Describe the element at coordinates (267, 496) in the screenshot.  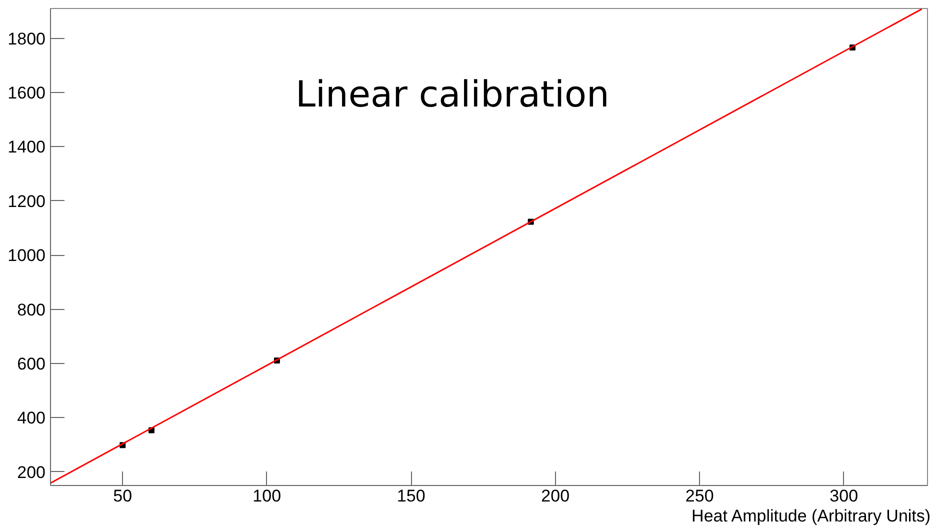
I see `x-tick-label: 100` at that location.